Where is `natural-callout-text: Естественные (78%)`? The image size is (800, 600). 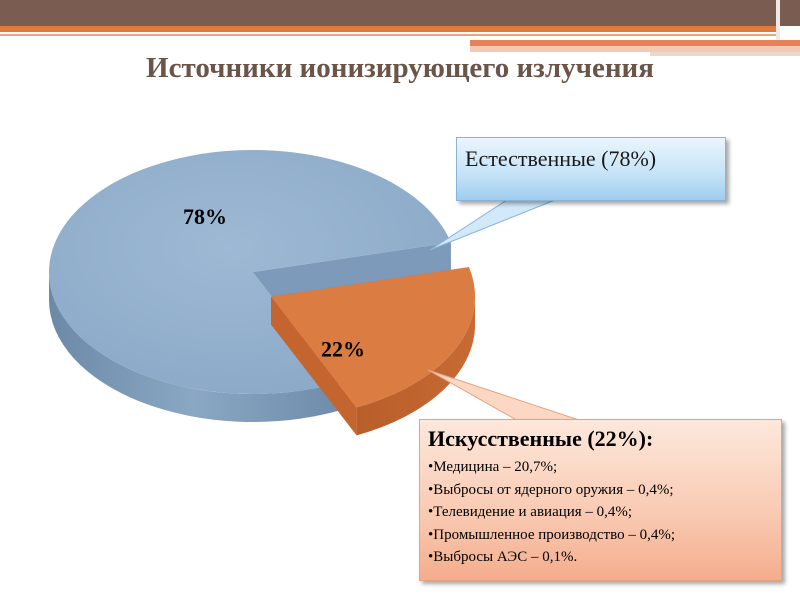
natural-callout-text: Естественные (78%) is located at coordinates (561, 158).